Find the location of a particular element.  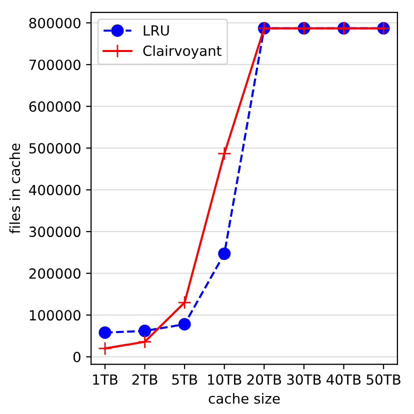

x-tick-label: 5TB is located at coordinates (185, 379).